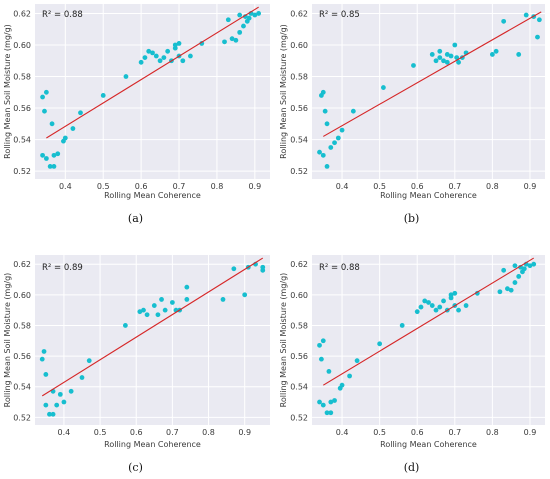  I want to click on x-tick-label: 0.6, so click(136, 432).